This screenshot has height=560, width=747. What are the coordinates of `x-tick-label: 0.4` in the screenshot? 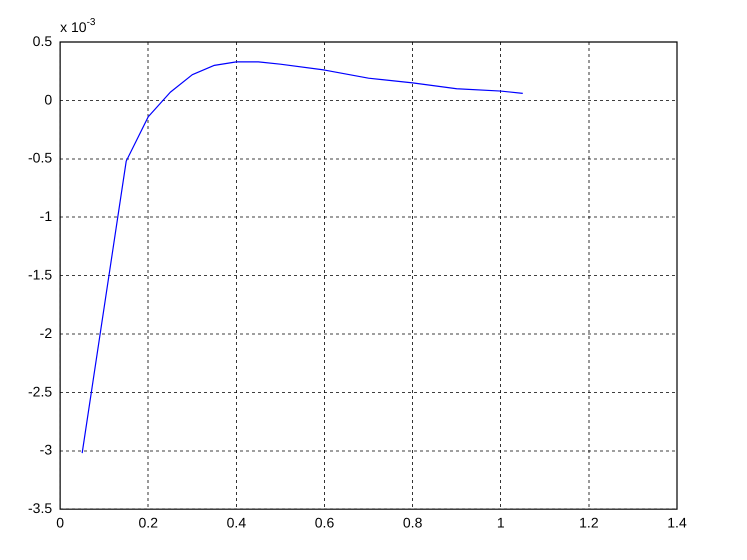 It's located at (236, 522).